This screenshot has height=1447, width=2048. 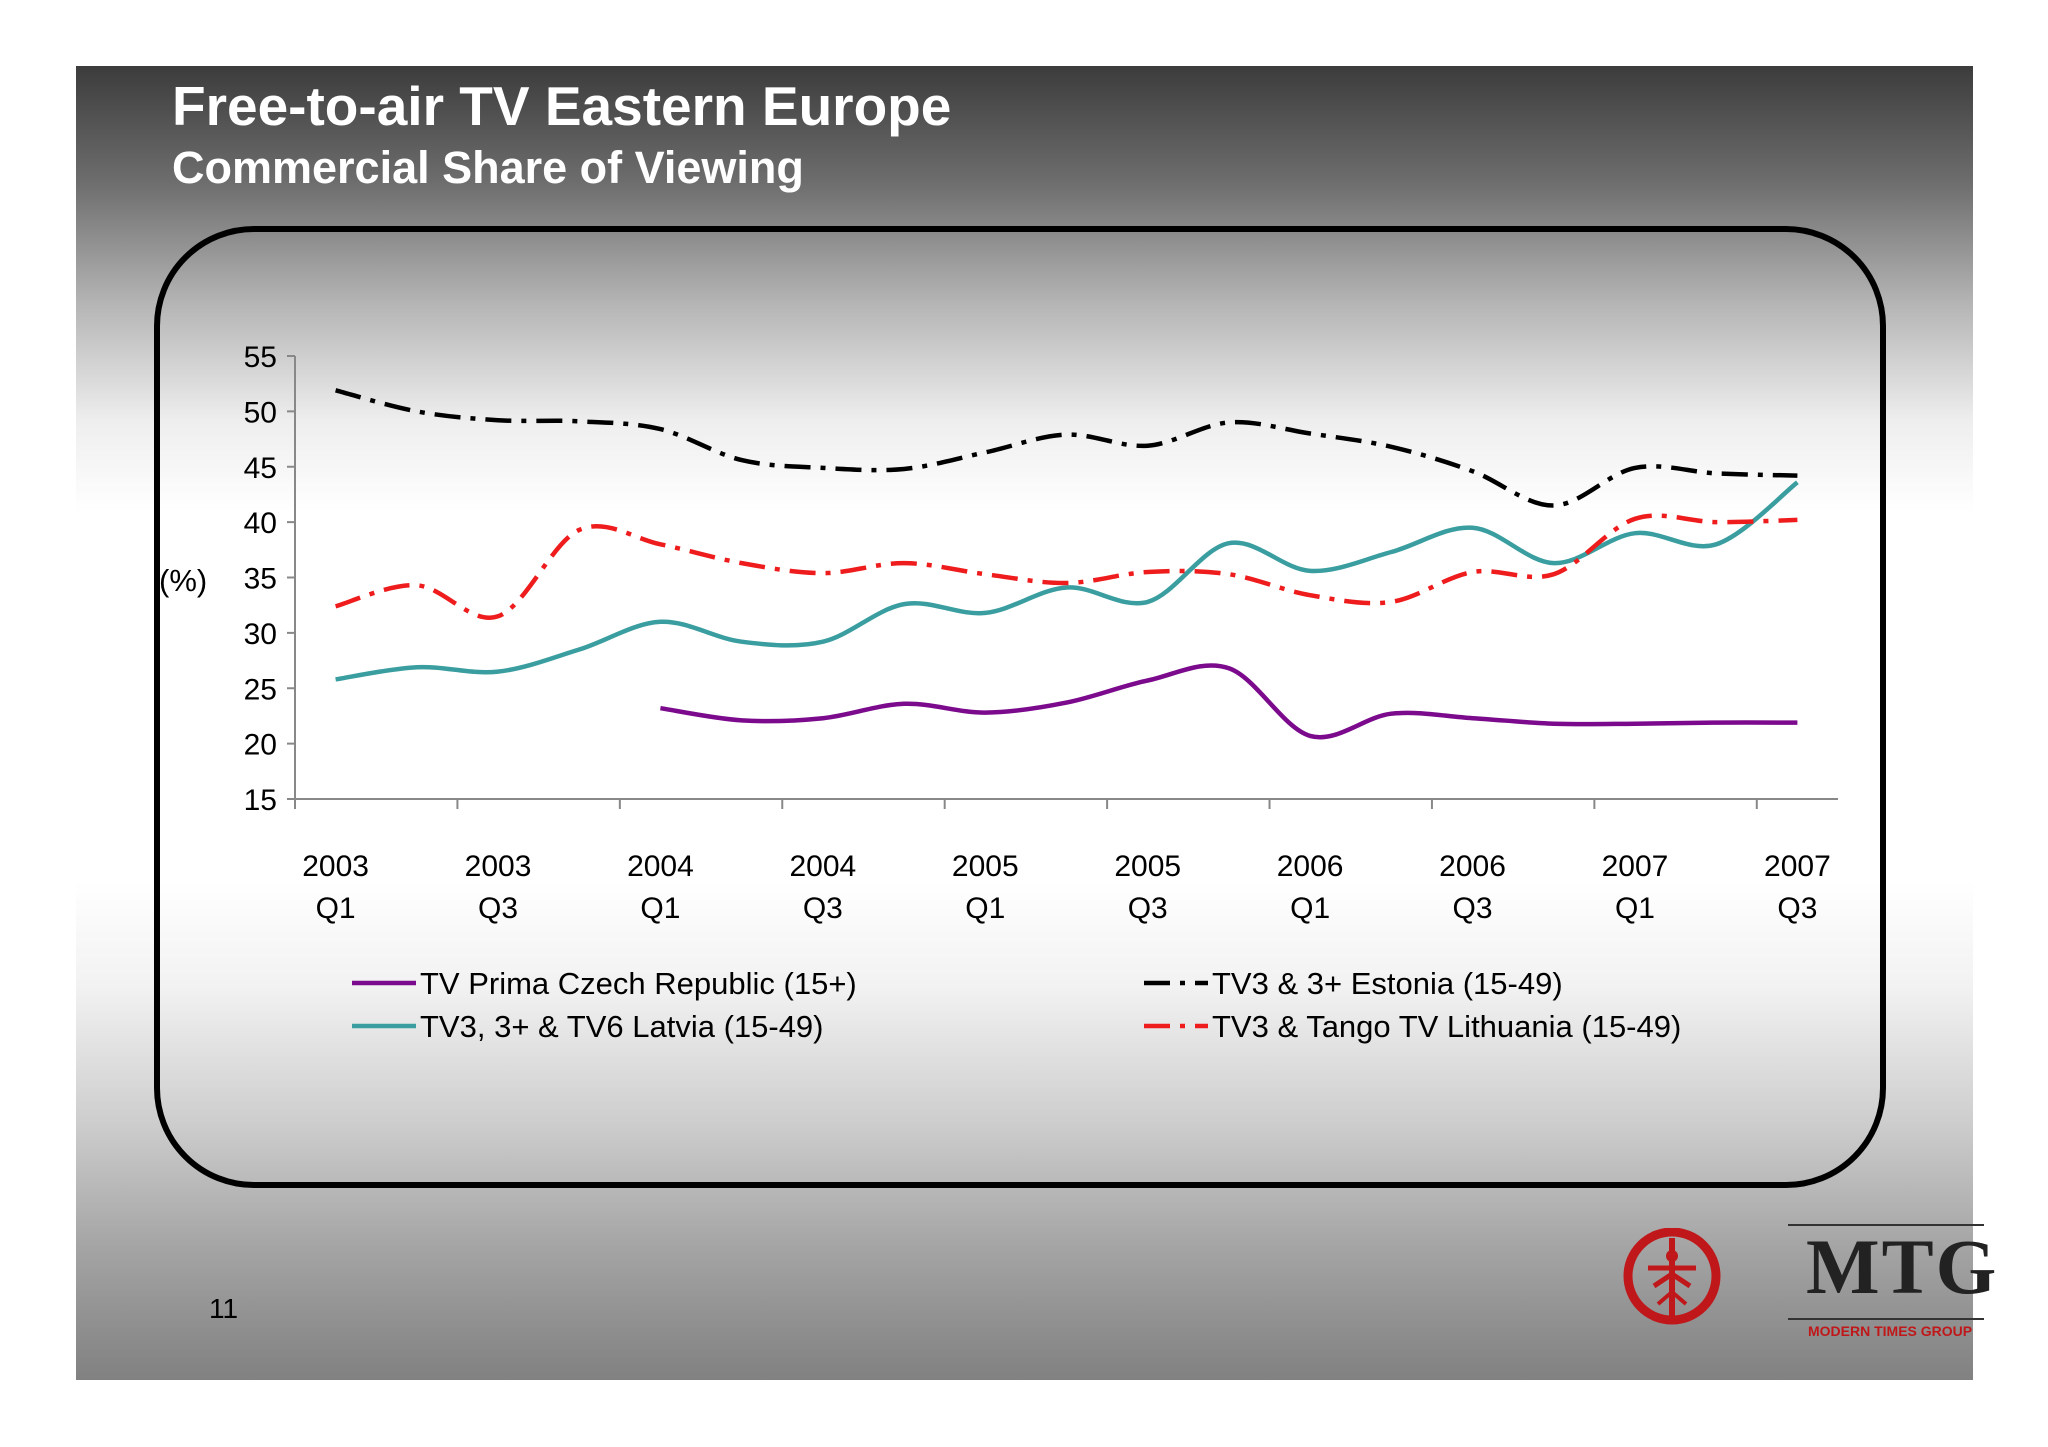 I want to click on y-tick-label: 15, so click(x=260, y=800).